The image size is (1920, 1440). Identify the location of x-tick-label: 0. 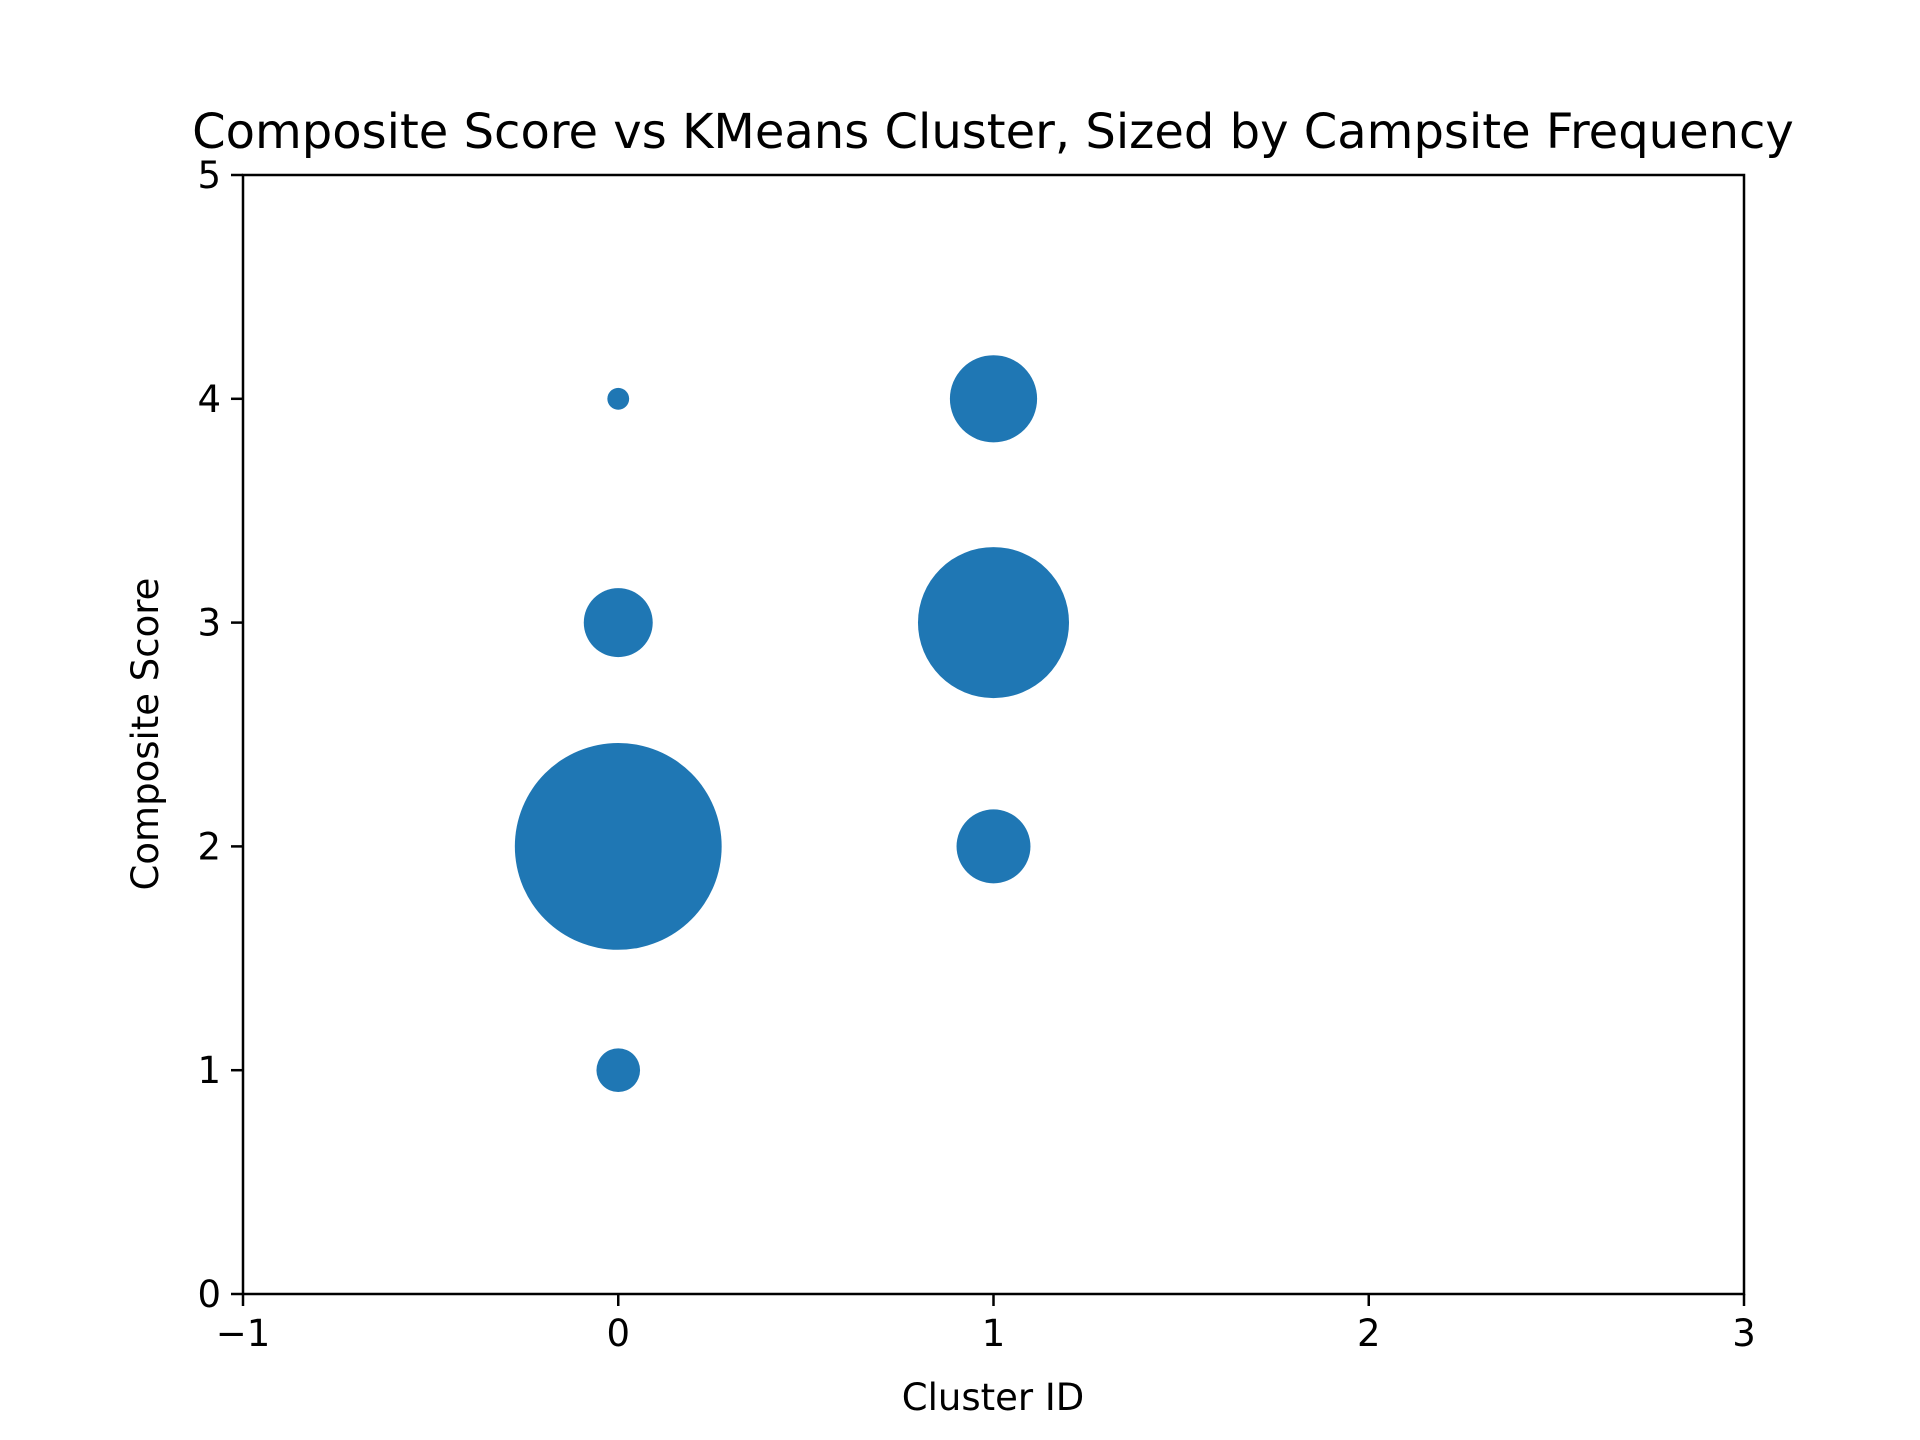
(618, 1333).